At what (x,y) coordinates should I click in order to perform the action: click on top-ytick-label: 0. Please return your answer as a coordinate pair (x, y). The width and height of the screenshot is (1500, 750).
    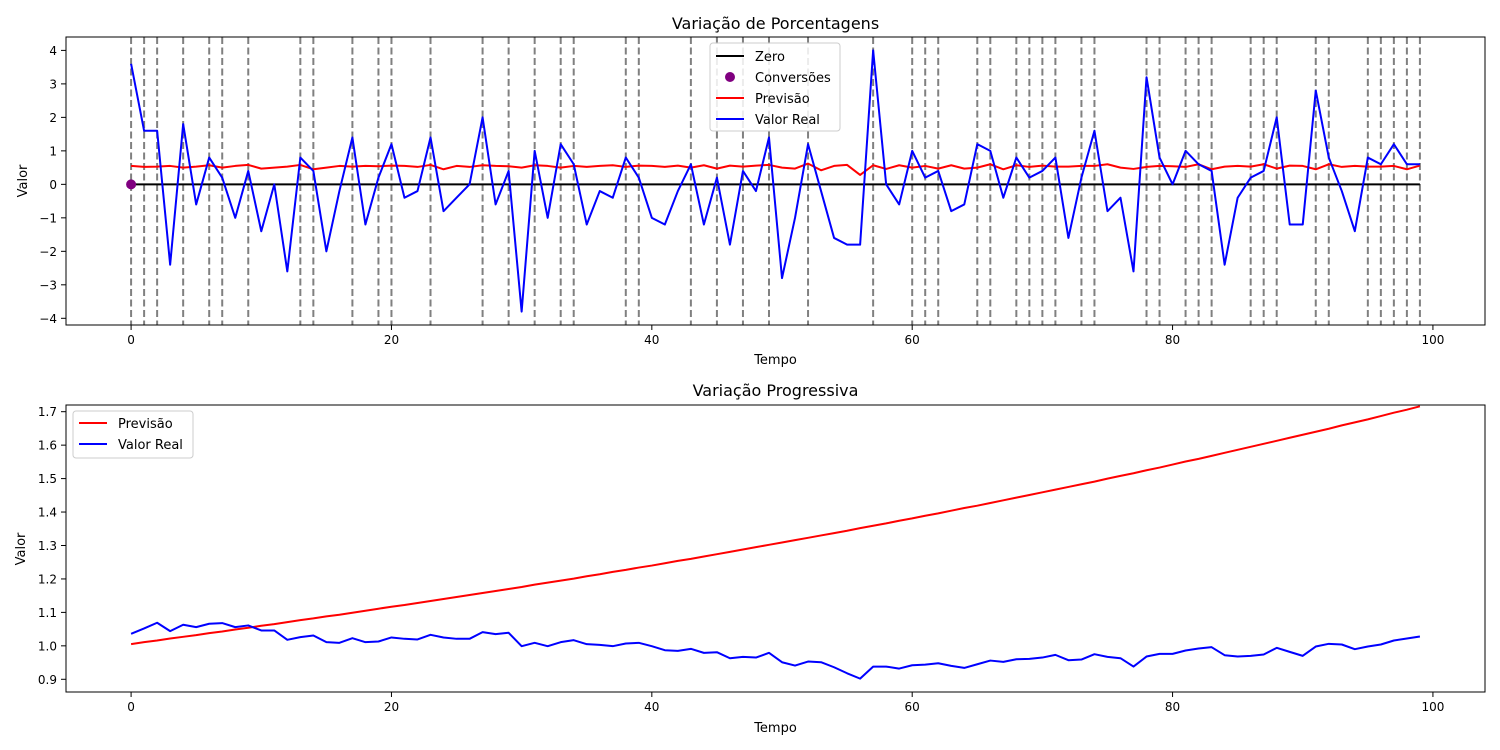
    Looking at the image, I should click on (53, 185).